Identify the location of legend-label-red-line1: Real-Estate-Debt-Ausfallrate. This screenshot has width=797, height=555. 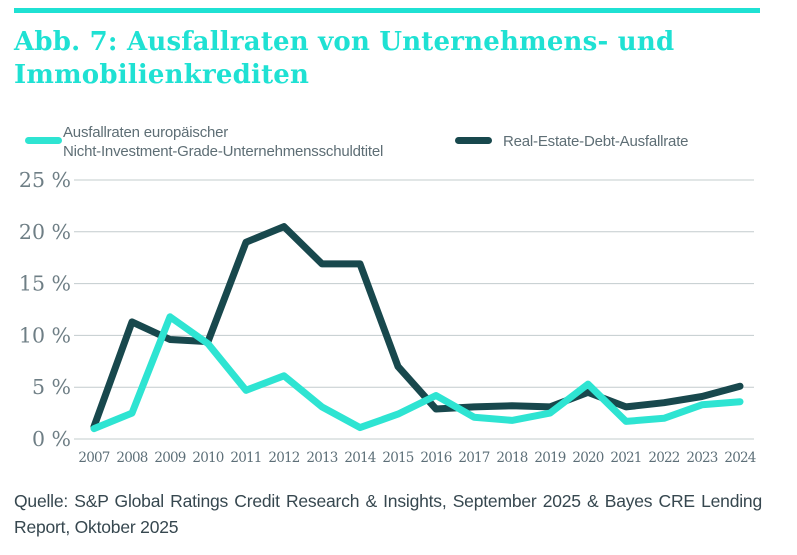
(596, 141).